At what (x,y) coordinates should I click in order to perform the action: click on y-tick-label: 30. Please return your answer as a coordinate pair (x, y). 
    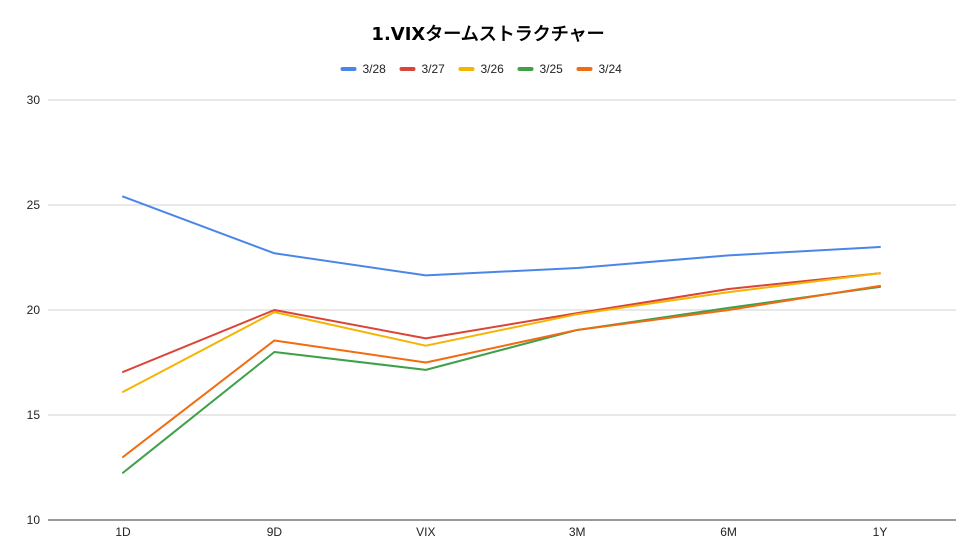
    Looking at the image, I should click on (34, 100).